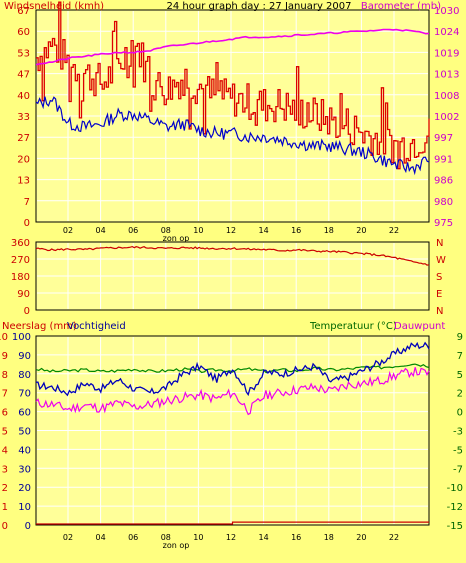  Describe the element at coordinates (458, 450) in the screenshot. I see `temperature-y-tick: -5` at that location.